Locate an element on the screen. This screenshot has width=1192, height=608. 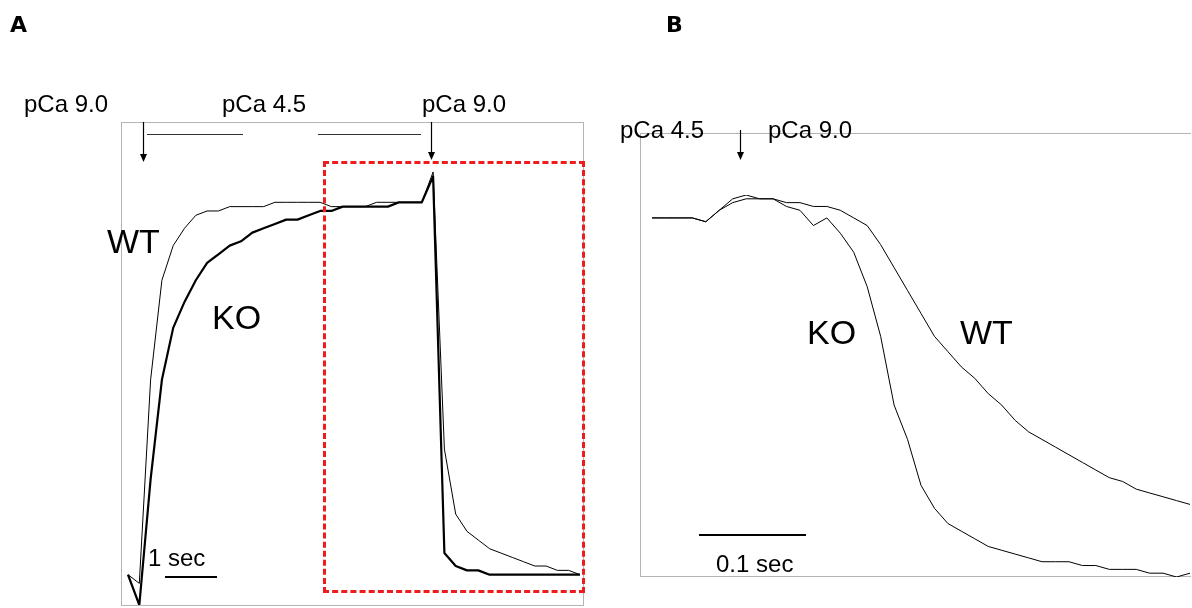
chart-title: B is located at coordinates (674, 24).